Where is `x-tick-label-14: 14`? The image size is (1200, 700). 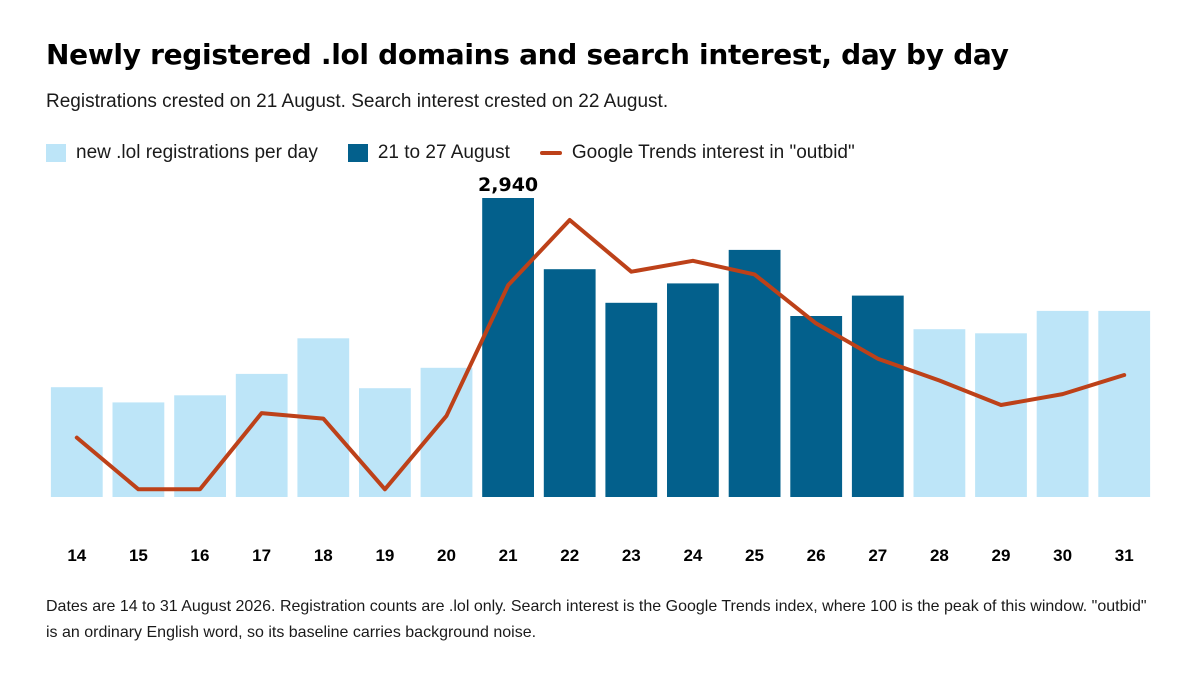 x-tick-label-14: 14 is located at coordinates (76, 555).